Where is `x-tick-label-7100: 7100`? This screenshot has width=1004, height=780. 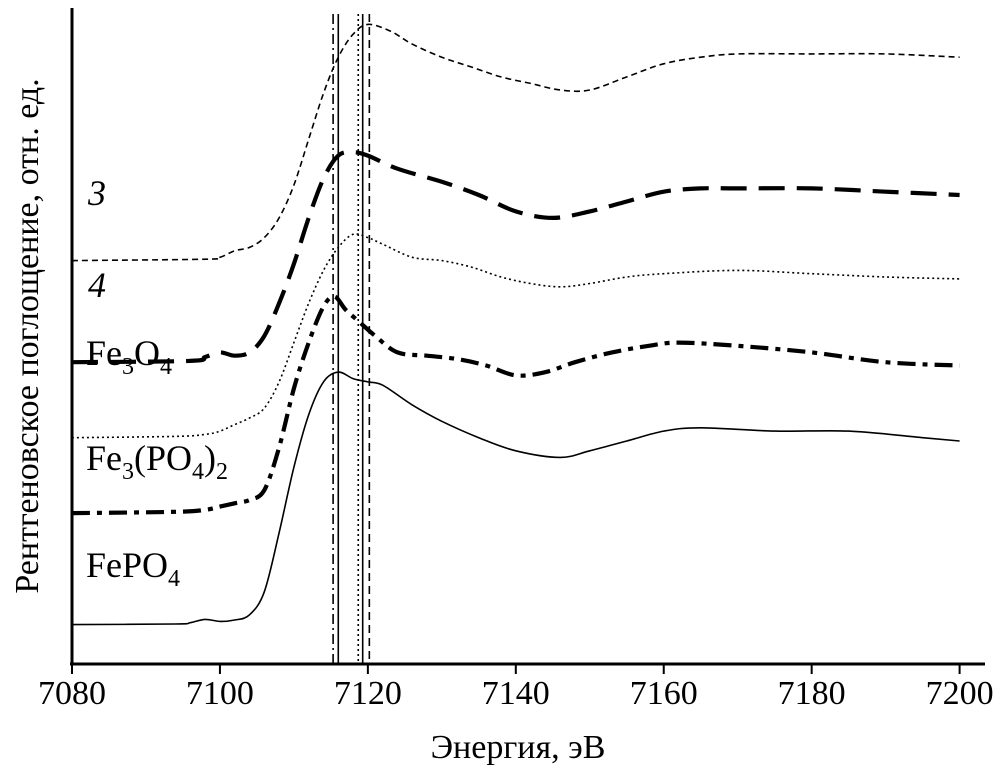
x-tick-label-7100: 7100 is located at coordinates (220, 693).